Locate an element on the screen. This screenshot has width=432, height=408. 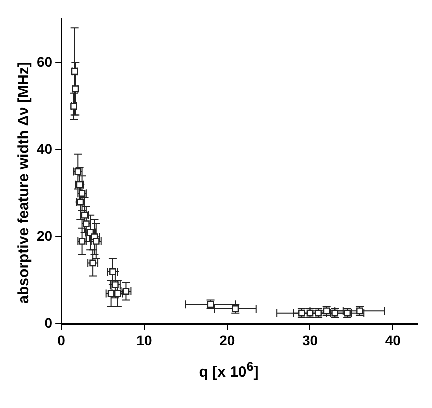
x-tick-label: 40 is located at coordinates (393, 340).